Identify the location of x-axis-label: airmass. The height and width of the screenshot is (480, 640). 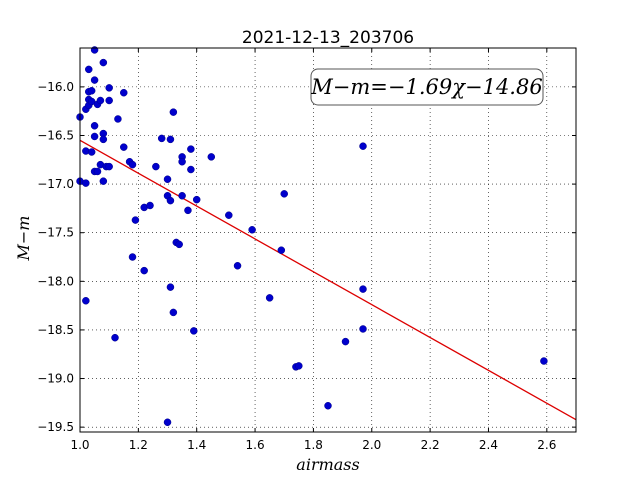
(327, 464).